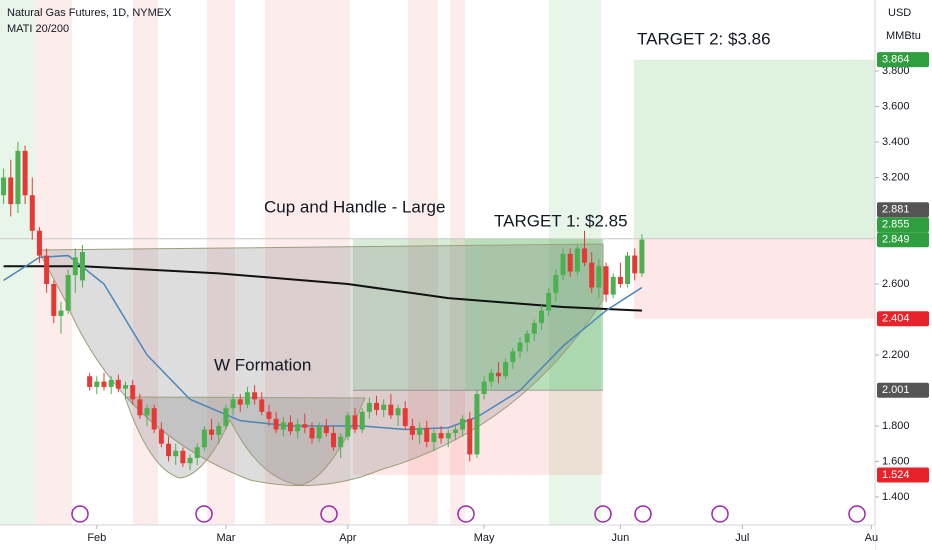 This screenshot has width=932, height=550. I want to click on annotation: W Formation, so click(262, 364).